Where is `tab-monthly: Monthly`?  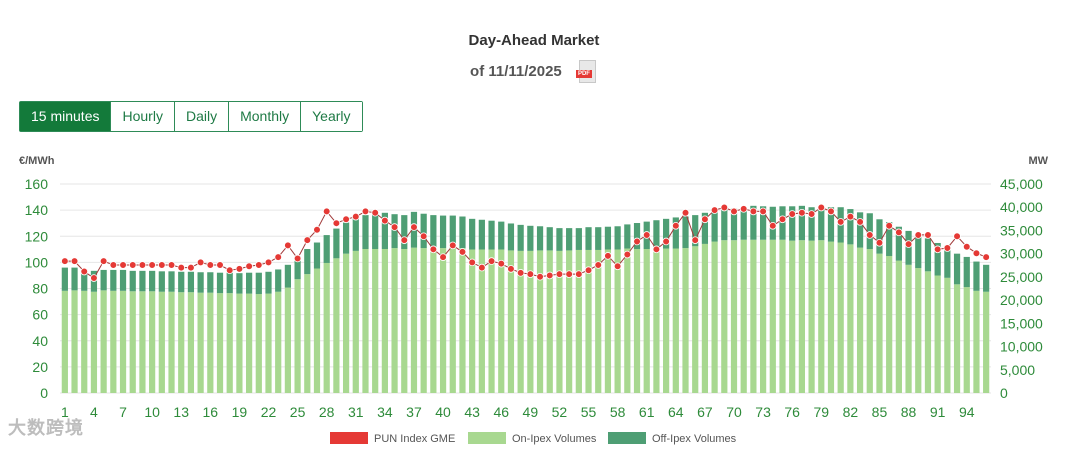
tab-monthly: Monthly is located at coordinates (264, 116).